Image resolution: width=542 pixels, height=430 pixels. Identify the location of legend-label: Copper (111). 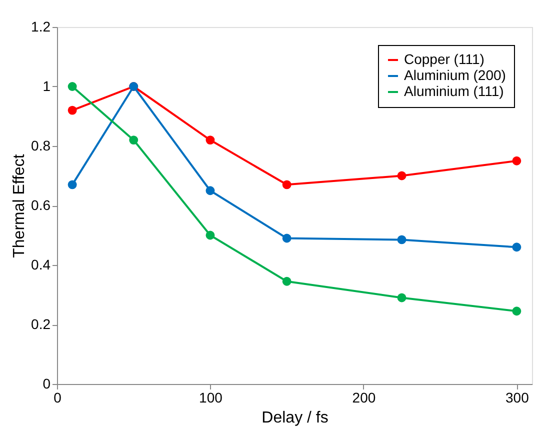
(444, 59).